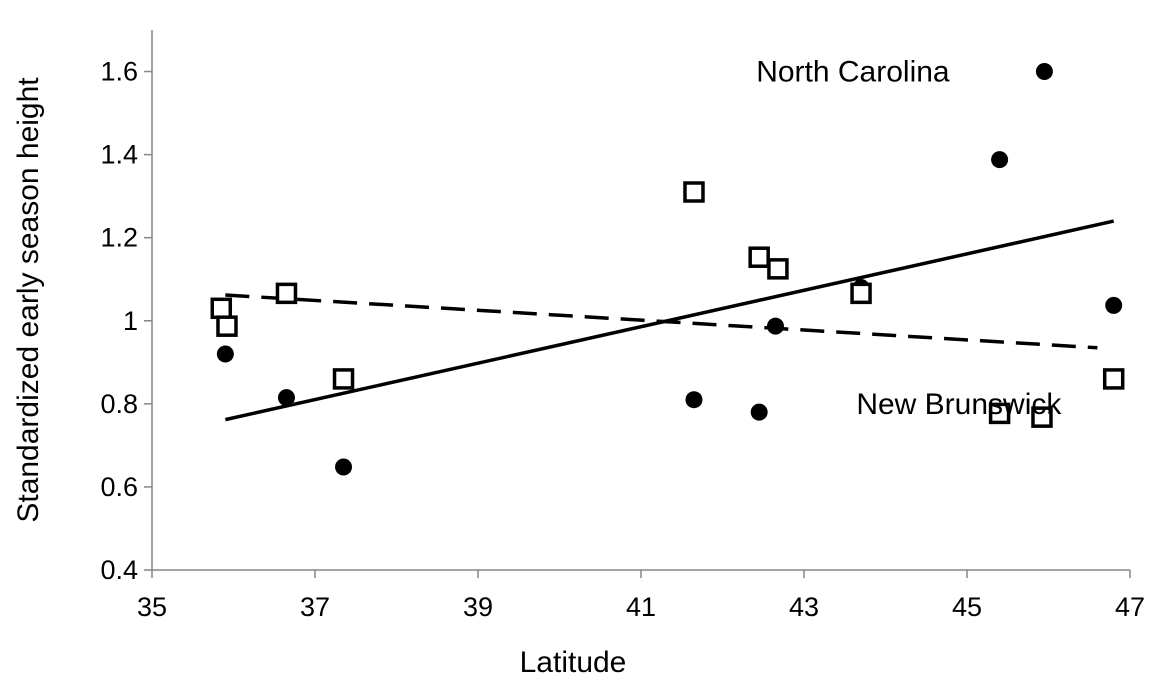  What do you see at coordinates (119, 238) in the screenshot?
I see `y-tick-label: 1.2` at bounding box center [119, 238].